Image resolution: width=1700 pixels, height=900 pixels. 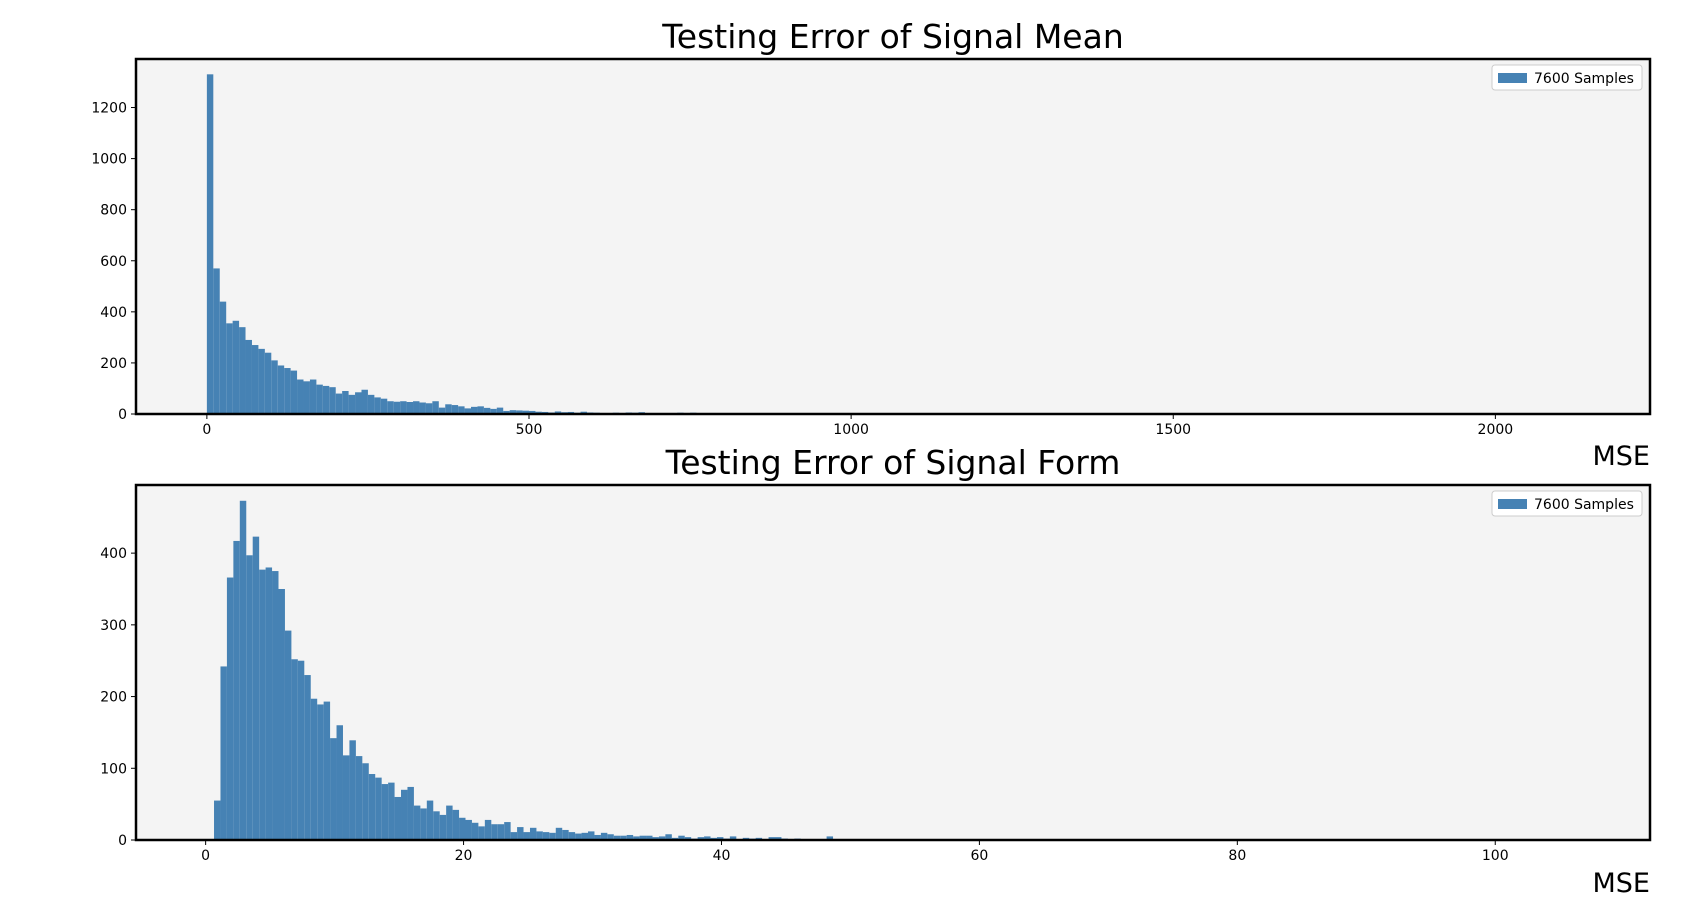 I want to click on x-tick-label: 100, so click(x=1495, y=856).